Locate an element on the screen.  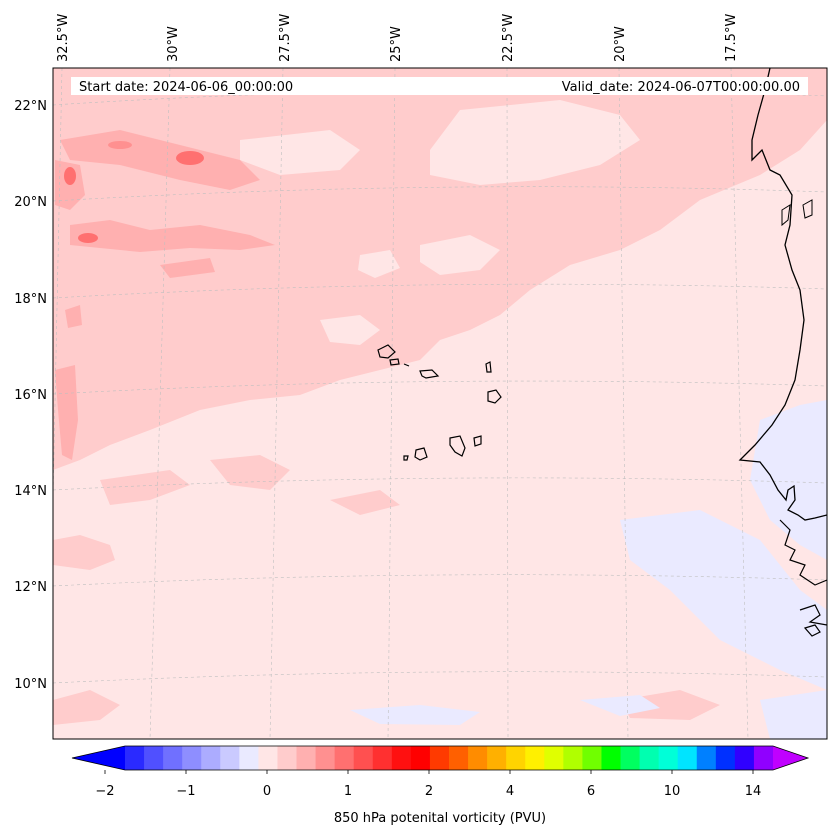
lat-label: 10°N is located at coordinates (30, 684).